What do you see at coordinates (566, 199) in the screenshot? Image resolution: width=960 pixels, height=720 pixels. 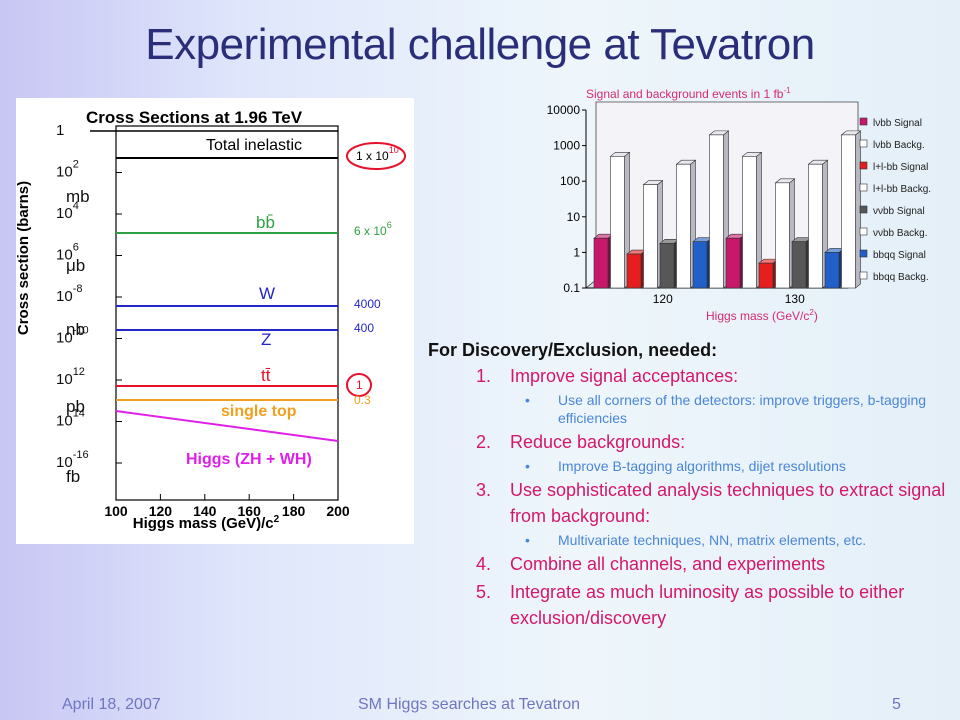 I see `bar-y-ticks: 0.1 1 10 100 1000 10000` at bounding box center [566, 199].